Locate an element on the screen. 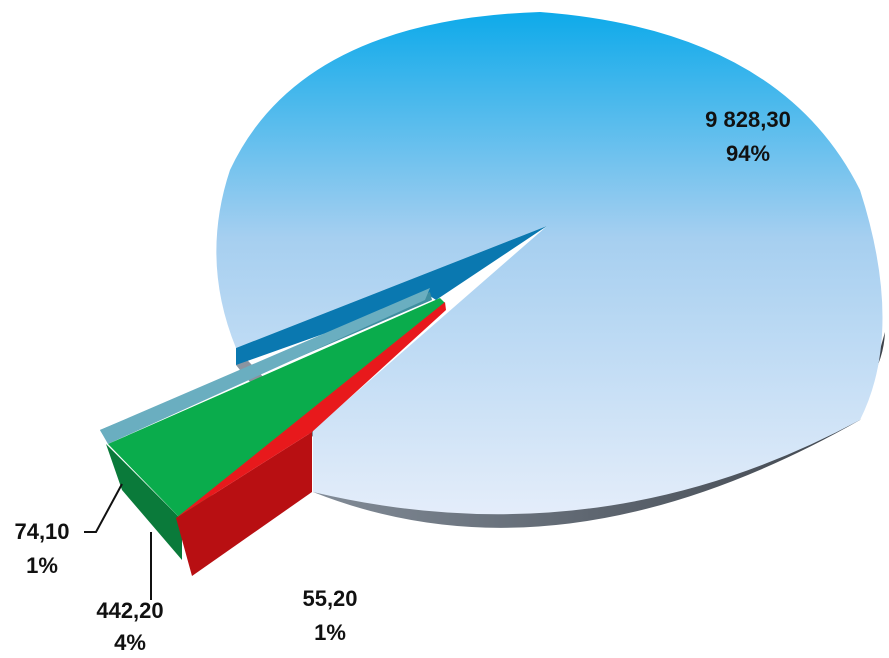 The height and width of the screenshot is (658, 889). pie-slice-green-side is located at coordinates (144, 502).